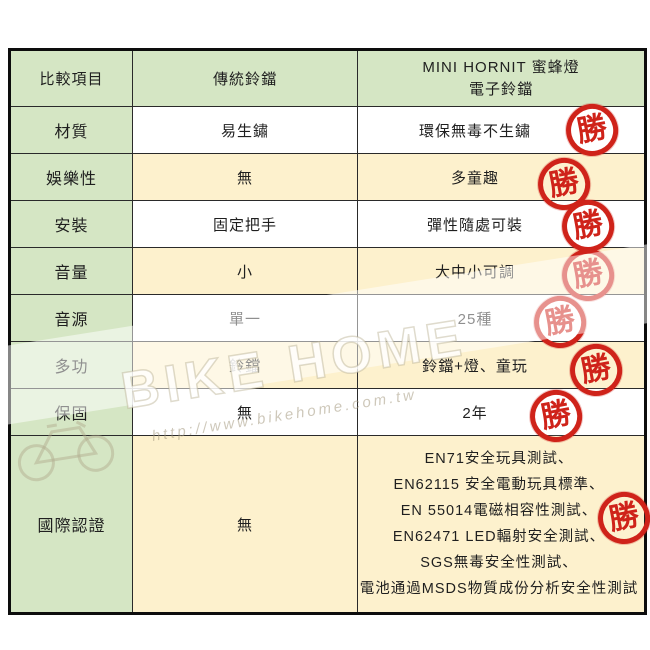 The image size is (650, 650). What do you see at coordinates (474, 225) in the screenshot?
I see `hornit-value: 彈性隨處可裝` at bounding box center [474, 225].